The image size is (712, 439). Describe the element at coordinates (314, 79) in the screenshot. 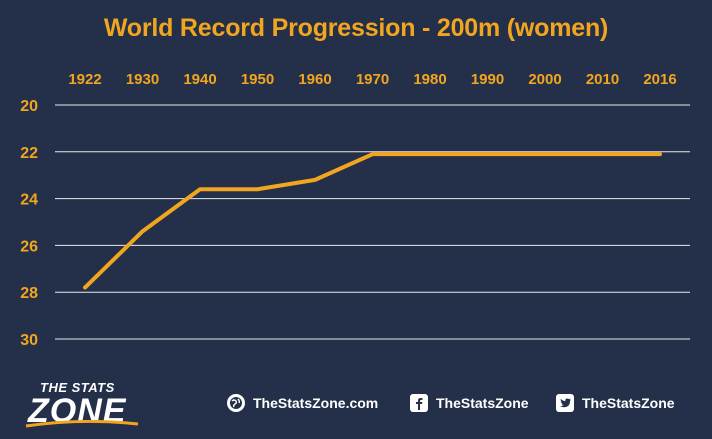

I see `x-tick-label: 1960` at that location.